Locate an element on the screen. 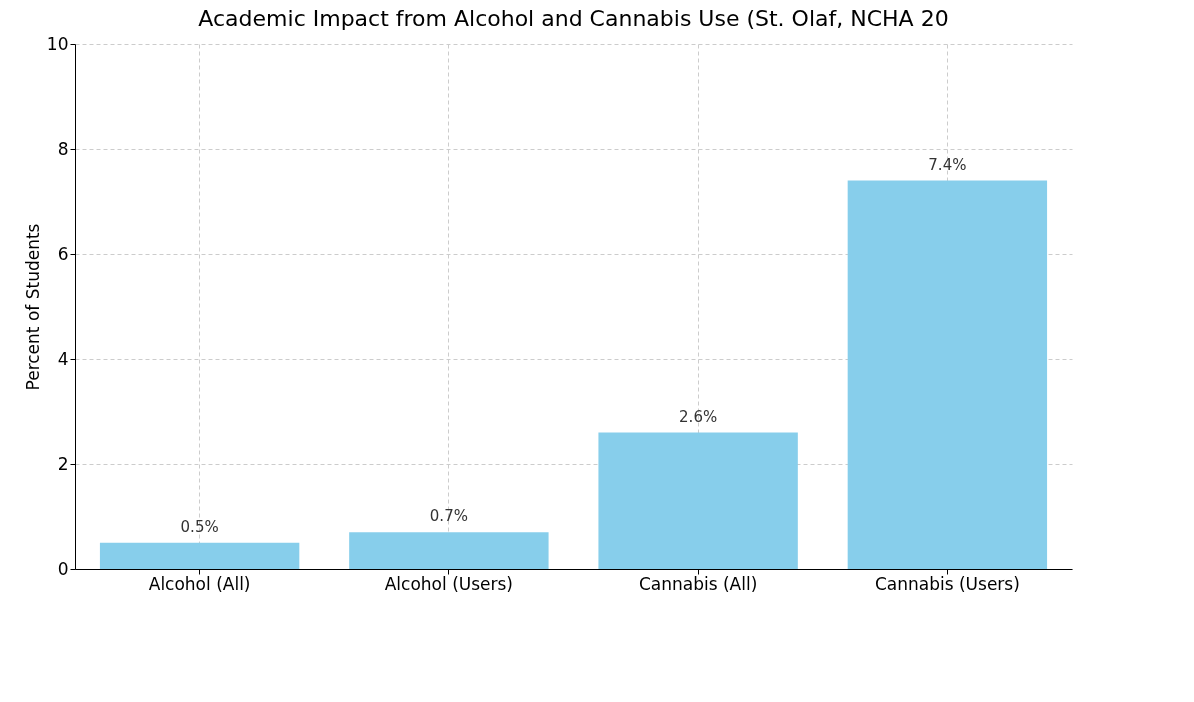 Image resolution: width=1194 pixels, height=702 pixels. data-label: 7.4% is located at coordinates (947, 164).